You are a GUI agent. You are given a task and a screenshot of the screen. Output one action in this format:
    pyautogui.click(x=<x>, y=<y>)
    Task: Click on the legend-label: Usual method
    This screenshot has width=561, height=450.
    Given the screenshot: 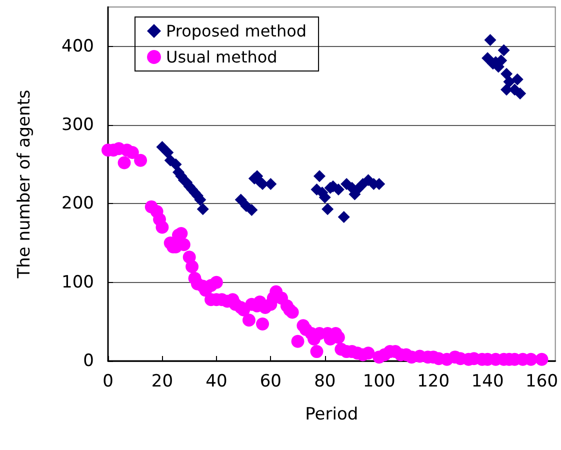 What is the action you would take?
    pyautogui.click(x=222, y=57)
    